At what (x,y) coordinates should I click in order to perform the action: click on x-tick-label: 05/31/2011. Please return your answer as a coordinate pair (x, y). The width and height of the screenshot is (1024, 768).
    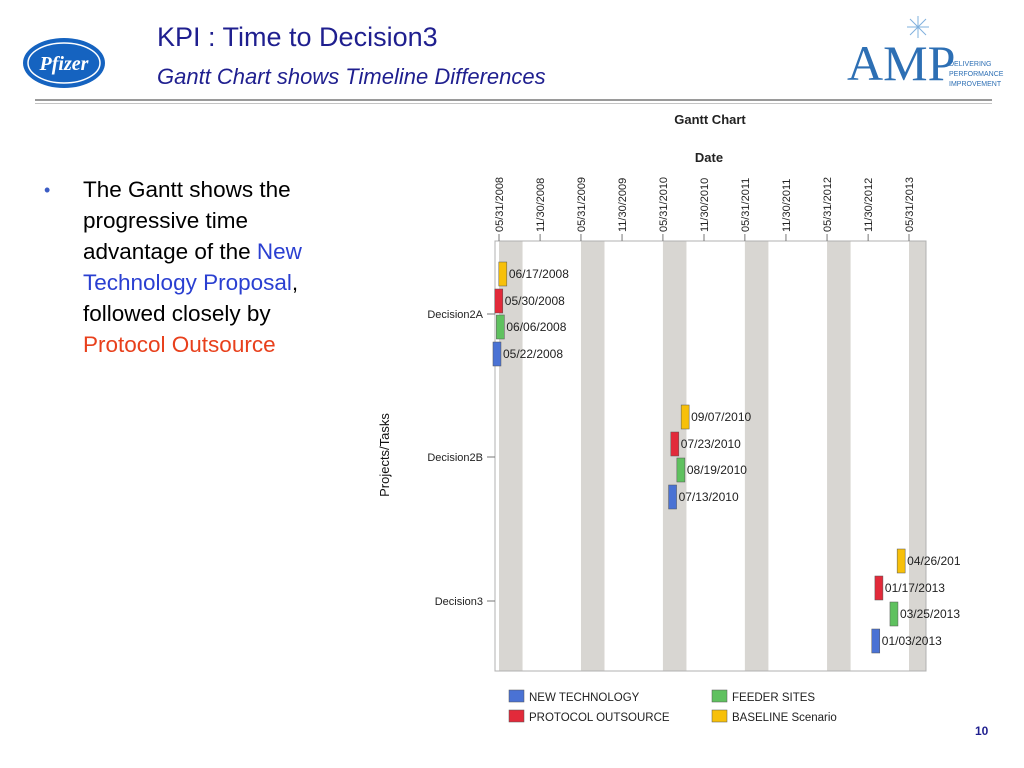
    Looking at the image, I should click on (746, 205).